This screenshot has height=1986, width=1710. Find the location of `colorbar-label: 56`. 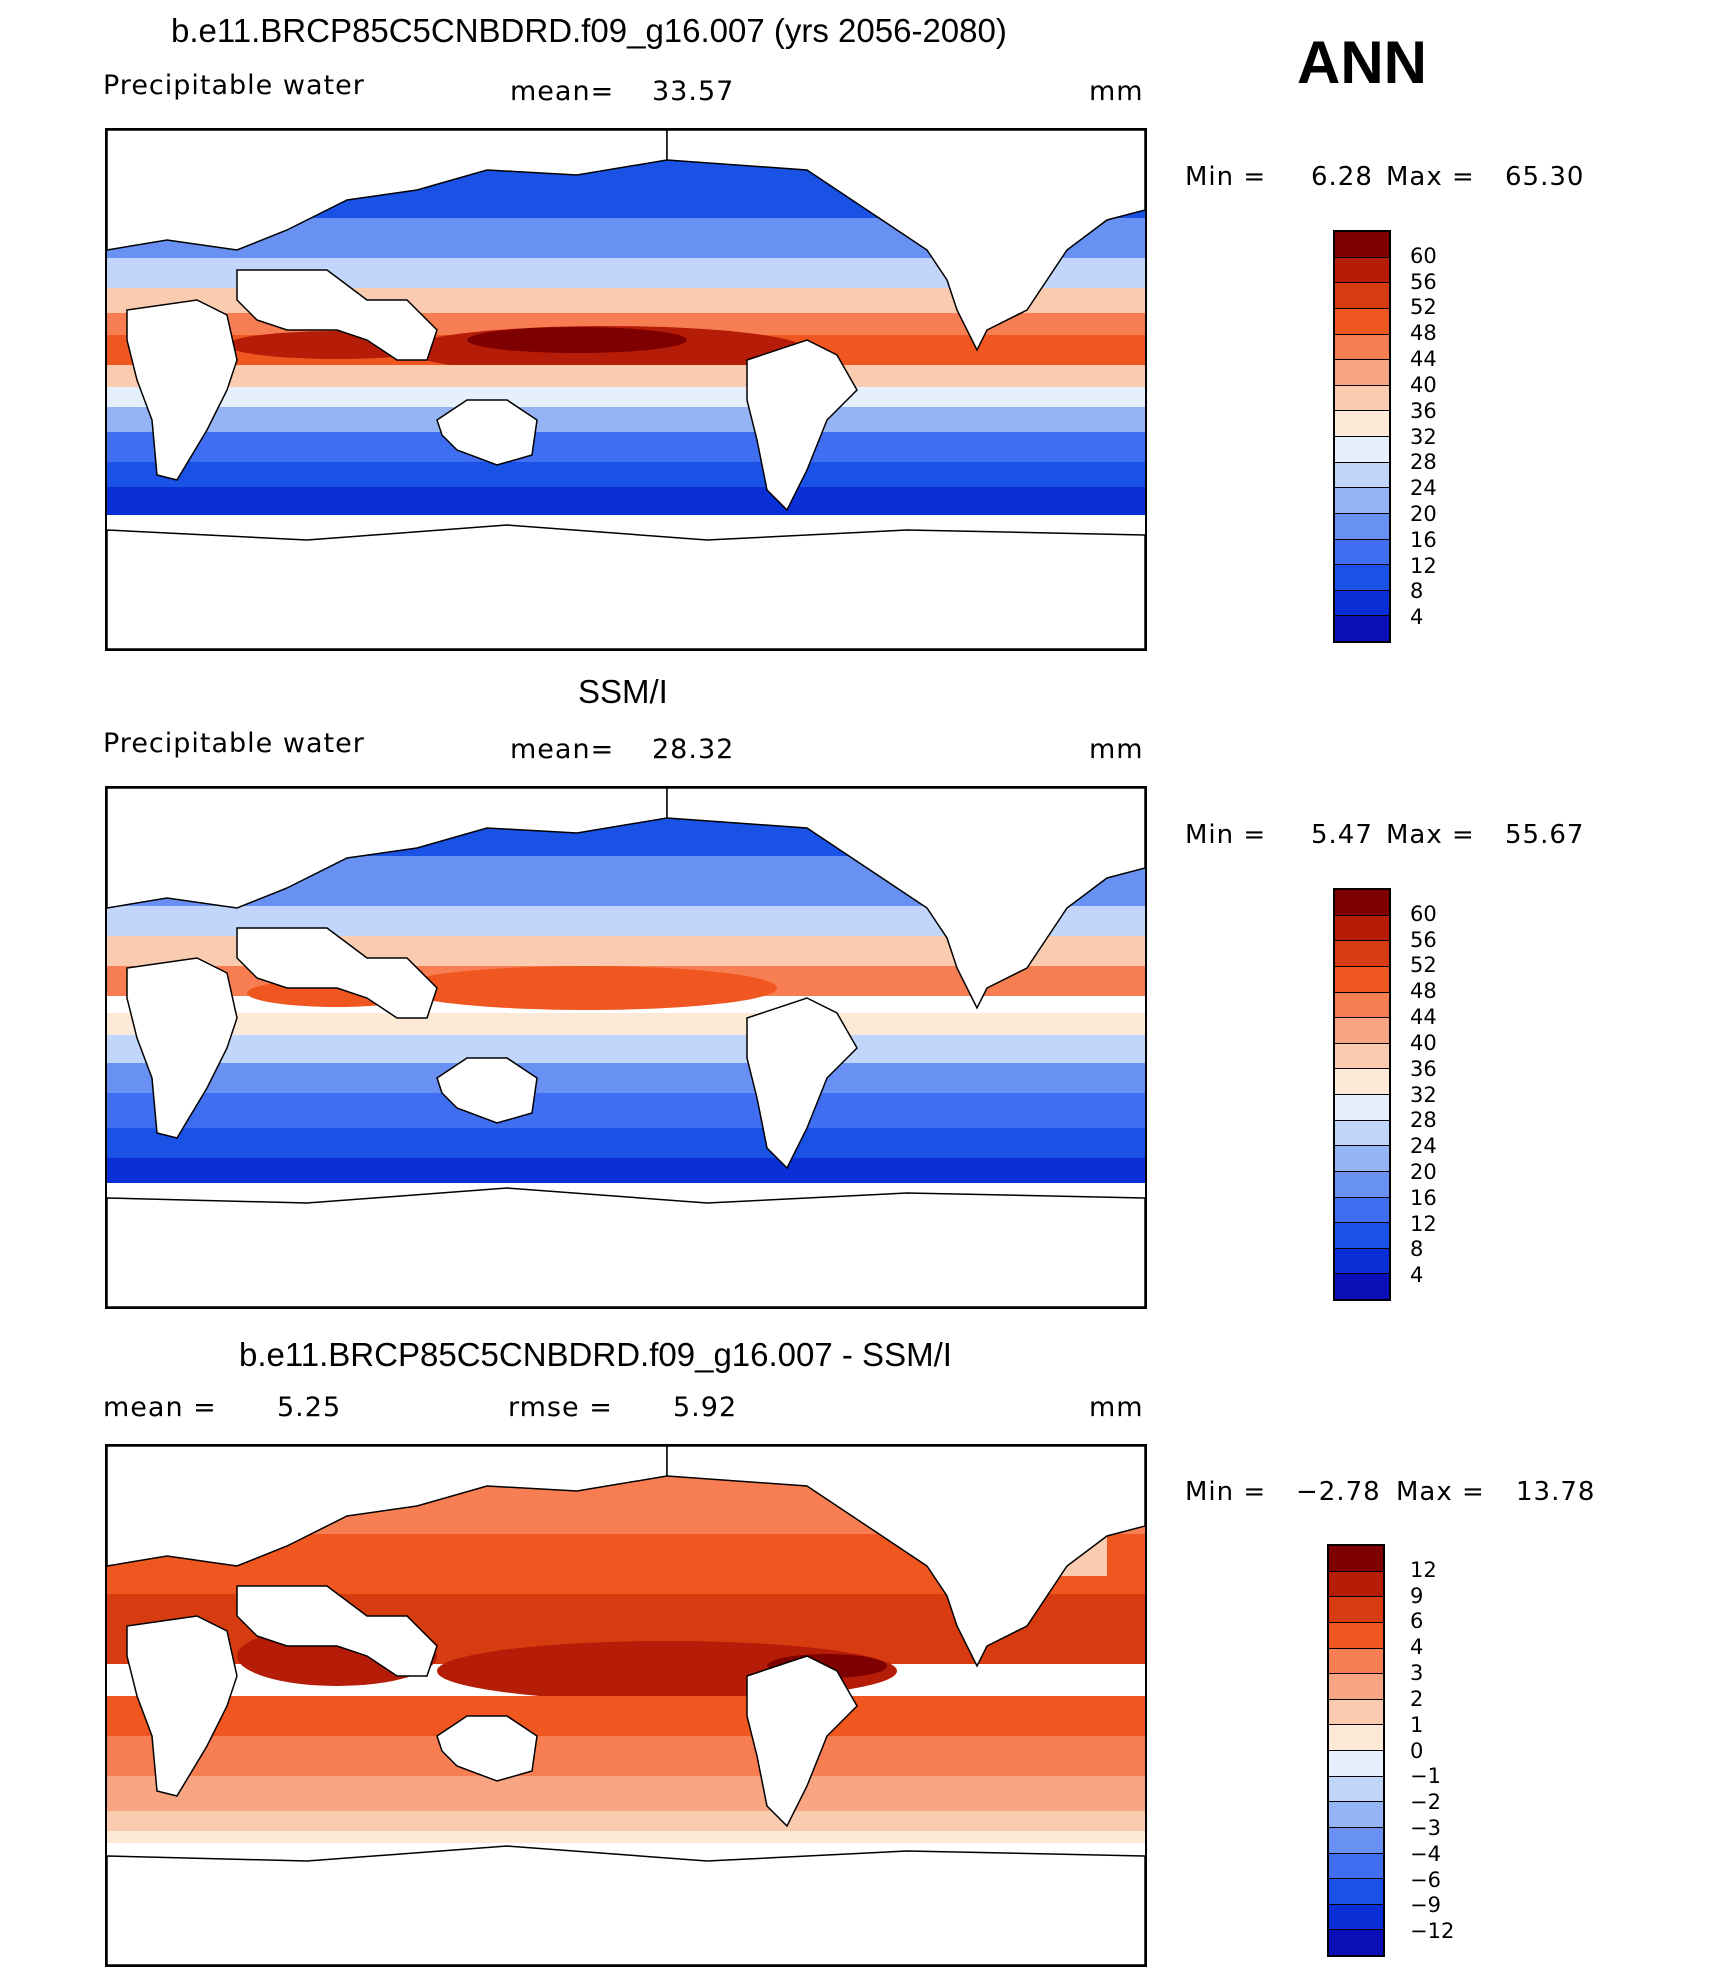

colorbar-label: 56 is located at coordinates (1423, 939).